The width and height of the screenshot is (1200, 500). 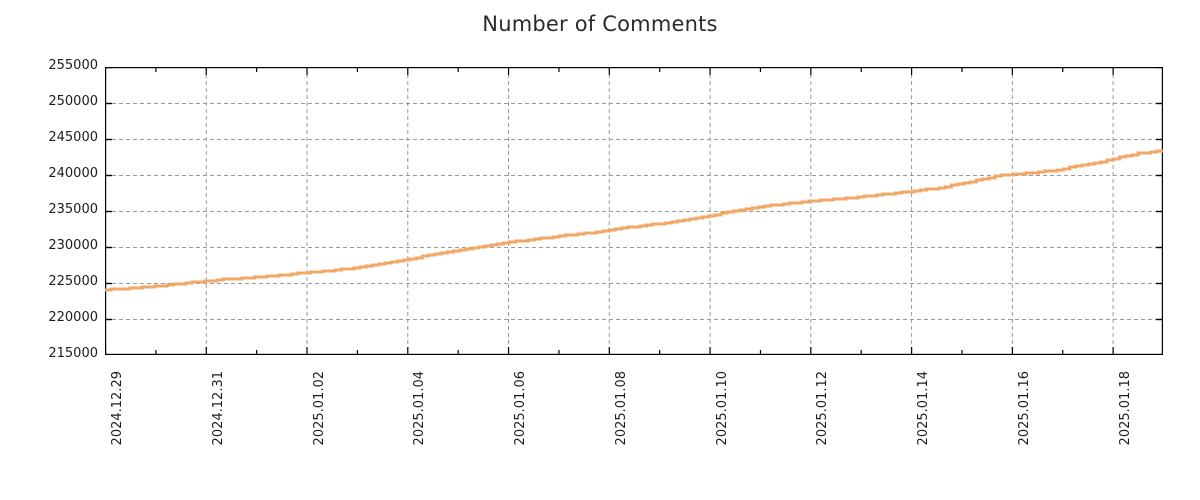 I want to click on x-axis-tick-label: 2025.01.18, so click(x=1125, y=408).